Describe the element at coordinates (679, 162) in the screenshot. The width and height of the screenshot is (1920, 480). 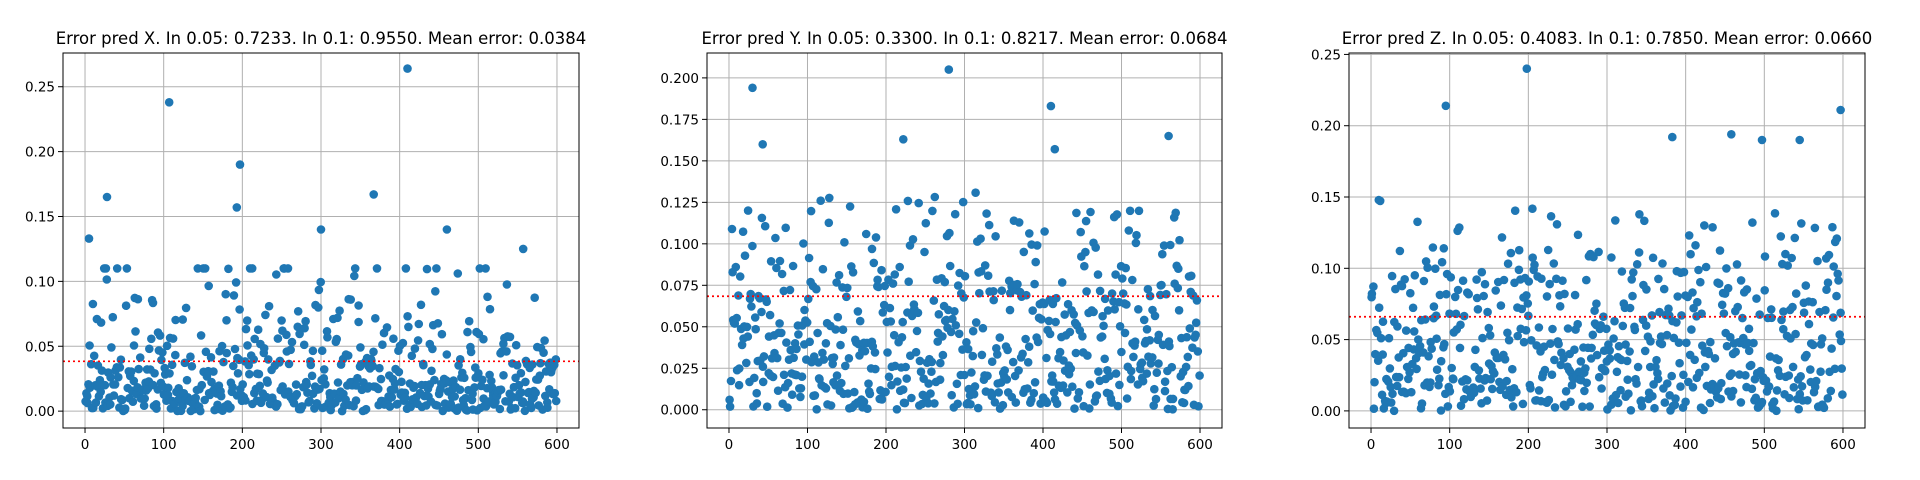
I see `y-tick-label: 0.150` at that location.